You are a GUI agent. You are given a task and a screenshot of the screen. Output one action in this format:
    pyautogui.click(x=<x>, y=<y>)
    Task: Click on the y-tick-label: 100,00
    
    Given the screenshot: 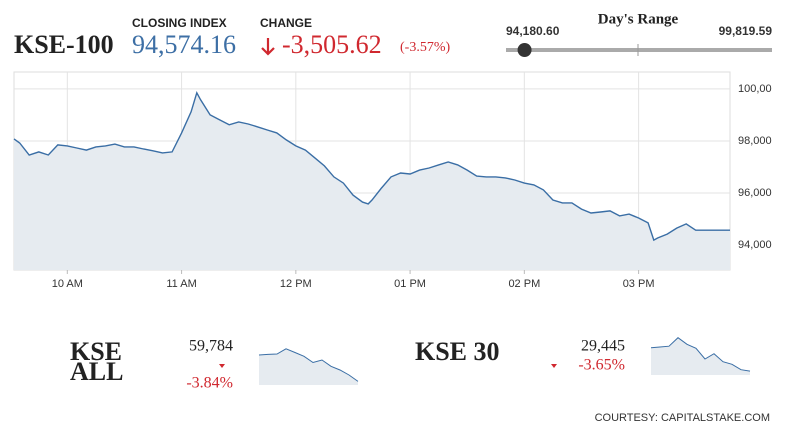 What is the action you would take?
    pyautogui.click(x=755, y=89)
    